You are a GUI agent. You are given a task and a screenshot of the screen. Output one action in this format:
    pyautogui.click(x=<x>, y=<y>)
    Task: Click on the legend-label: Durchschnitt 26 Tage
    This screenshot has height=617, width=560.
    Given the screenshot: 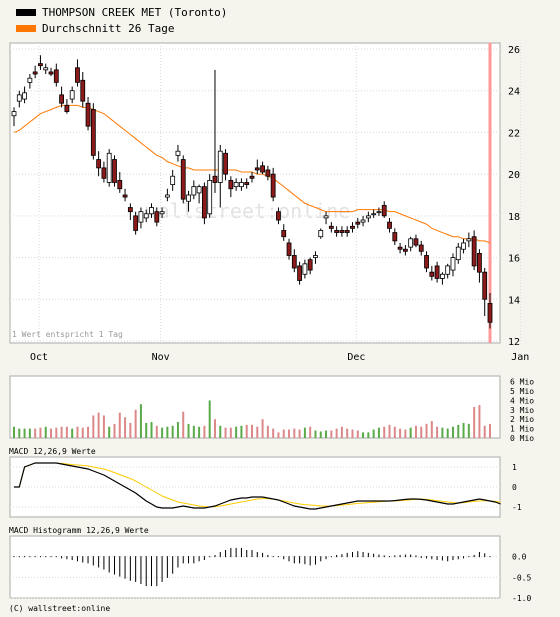 What is the action you would take?
    pyautogui.click(x=108, y=28)
    